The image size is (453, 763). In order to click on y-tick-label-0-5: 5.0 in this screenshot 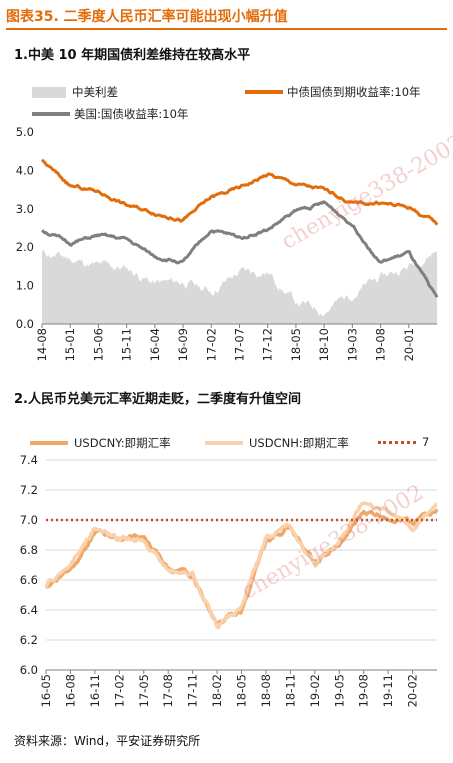, I will do `click(25, 132)`.